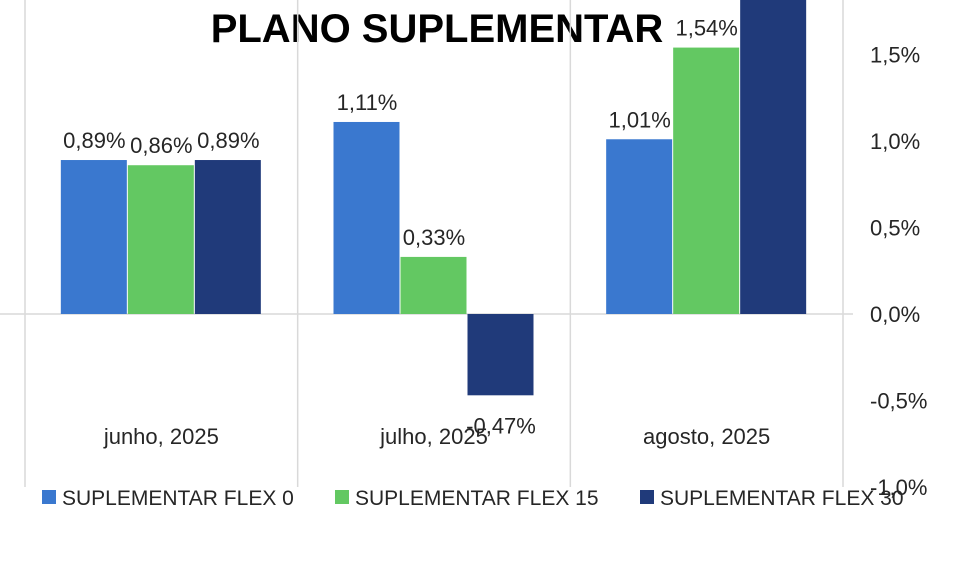 This screenshot has width=959, height=577. Describe the element at coordinates (895, 141) in the screenshot. I see `y-tick-label: 1,0%` at that location.